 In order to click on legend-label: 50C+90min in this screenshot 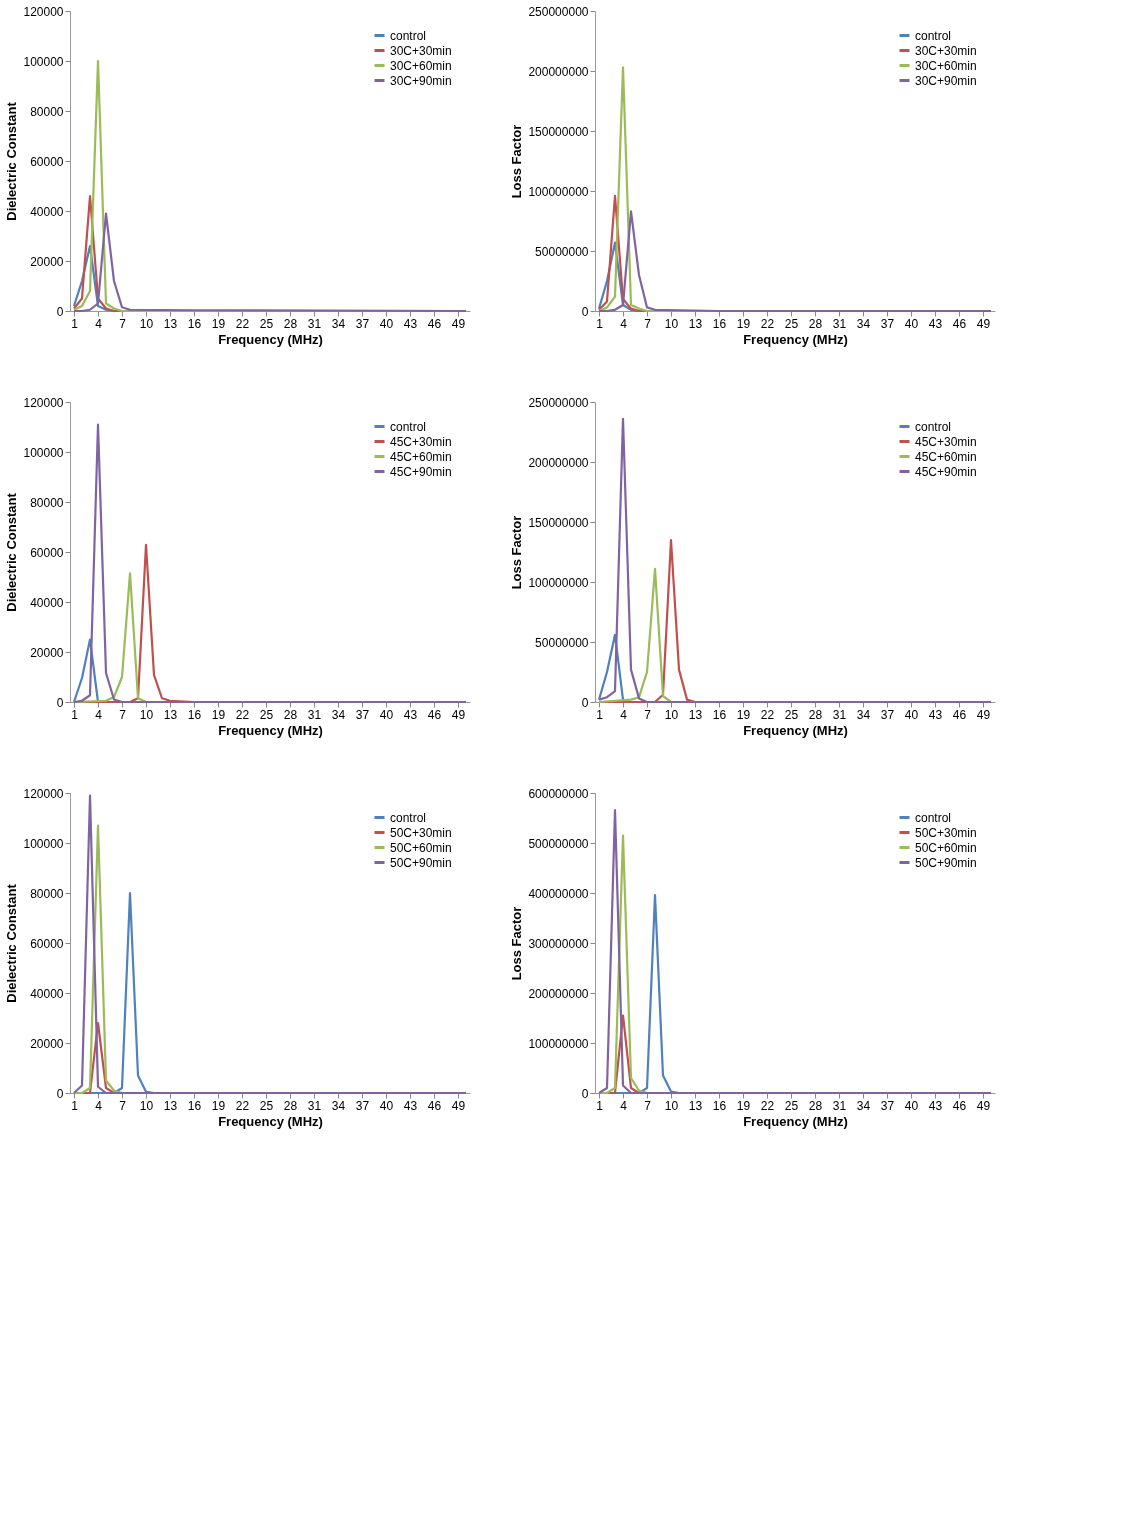, I will do `click(946, 862)`.